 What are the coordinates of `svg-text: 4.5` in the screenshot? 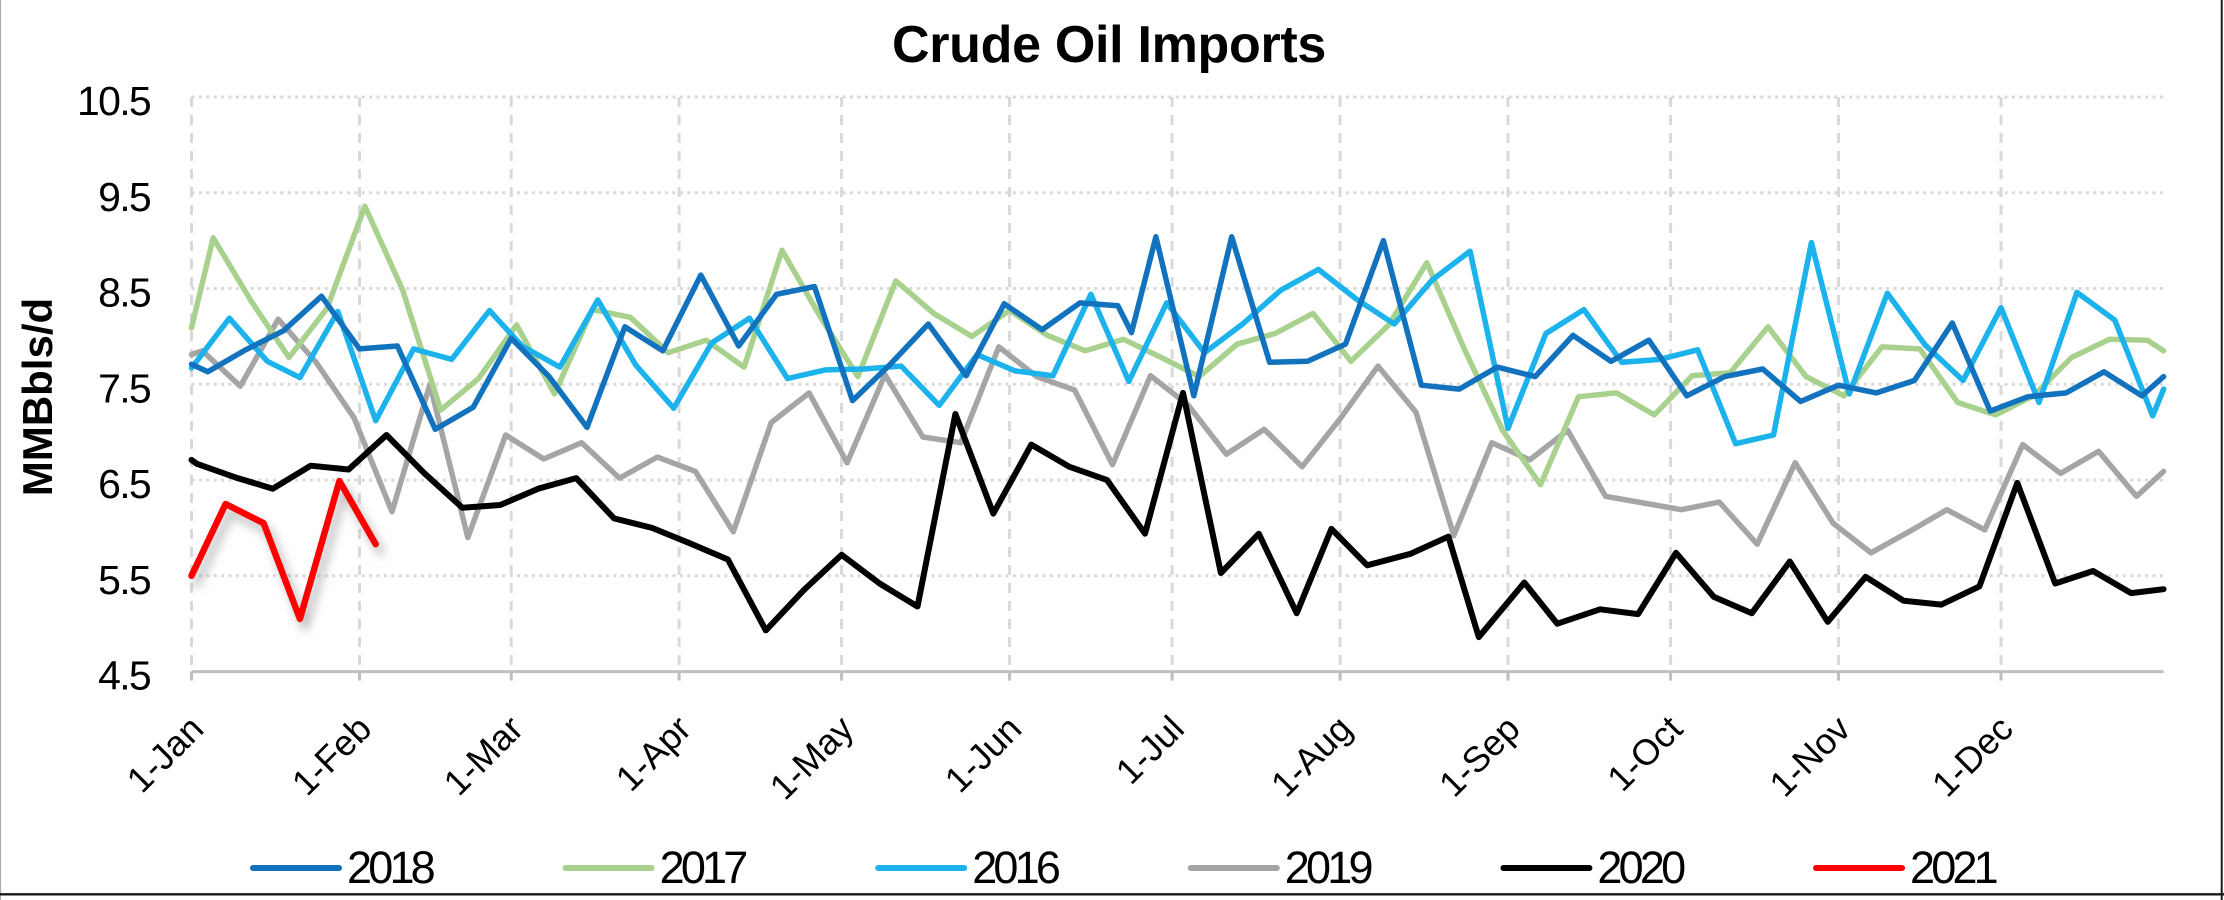 It's located at (124, 676).